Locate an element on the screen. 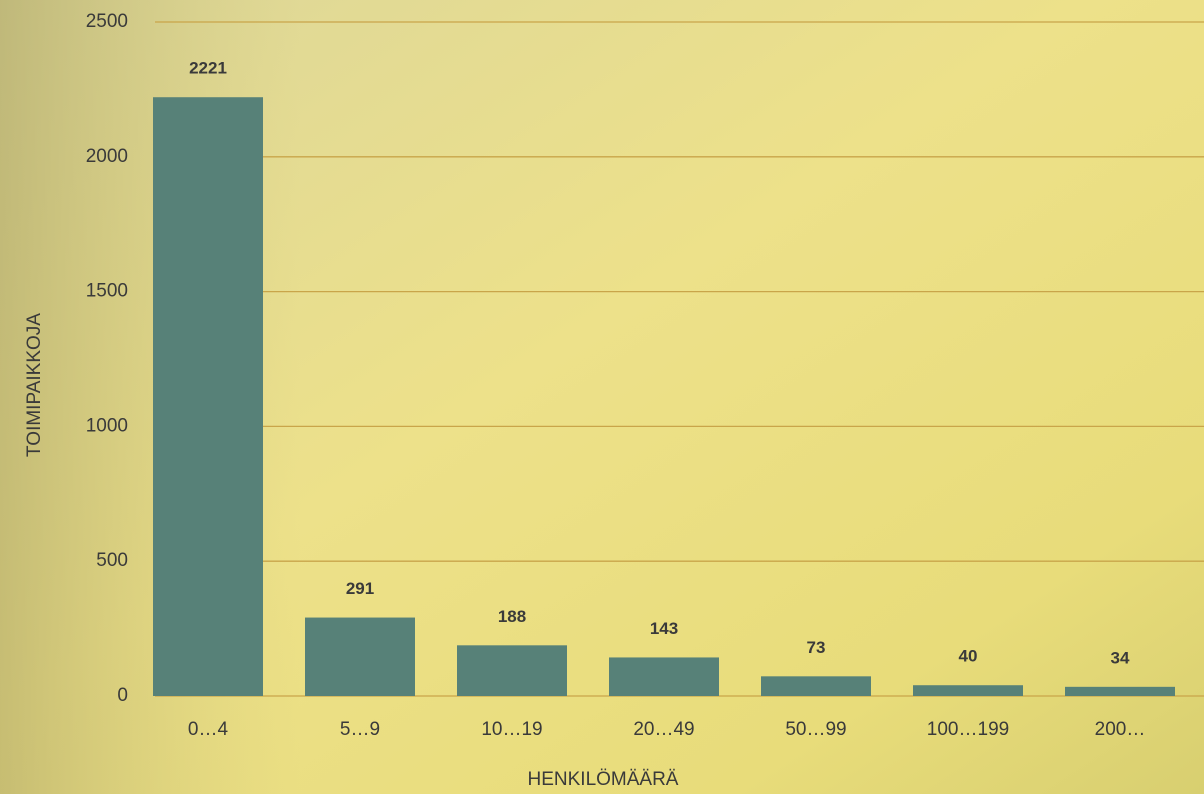  y-tick-label: 500 is located at coordinates (112, 560).